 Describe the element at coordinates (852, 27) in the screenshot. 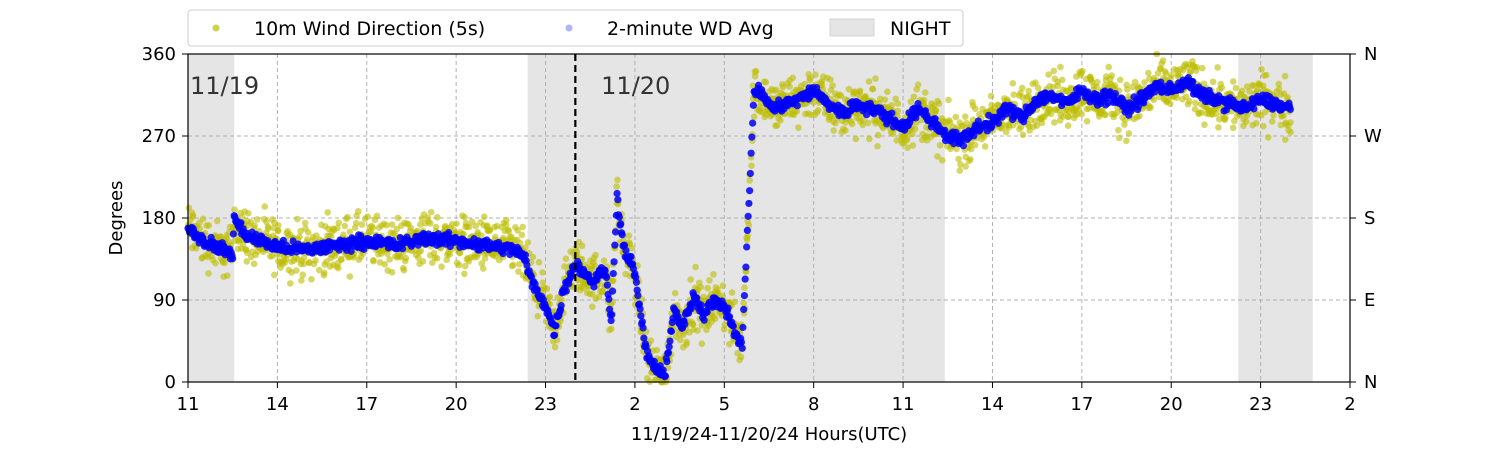

I see `legend-patch-night` at that location.